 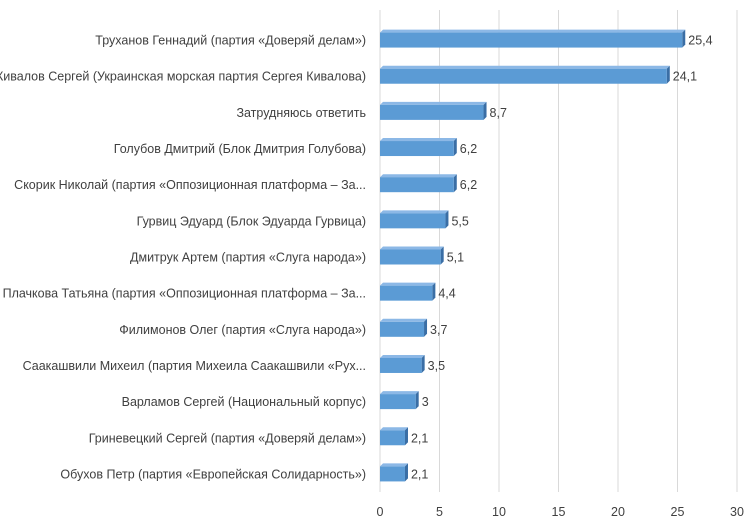 I want to click on category-label: Гурвиц Эдуард (Блок Эдуарда Гурвица), so click(x=251, y=221).